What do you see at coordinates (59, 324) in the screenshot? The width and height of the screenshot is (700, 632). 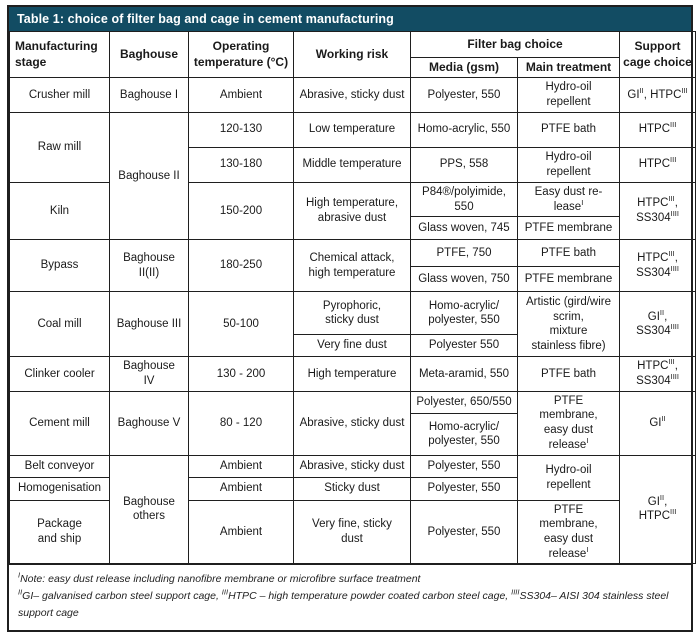 I see `table-cell: Coal mill` at bounding box center [59, 324].